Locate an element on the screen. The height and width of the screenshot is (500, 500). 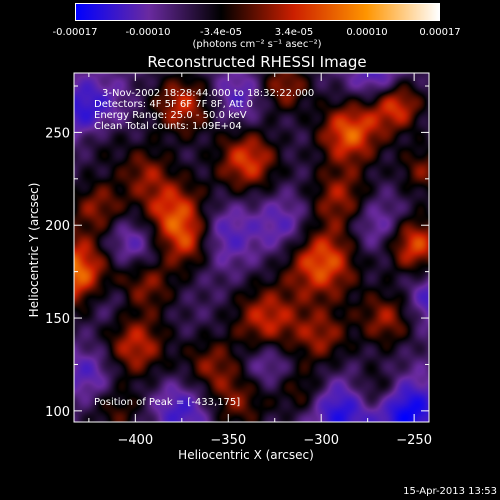
x-tick-label: −250 is located at coordinates (414, 440).